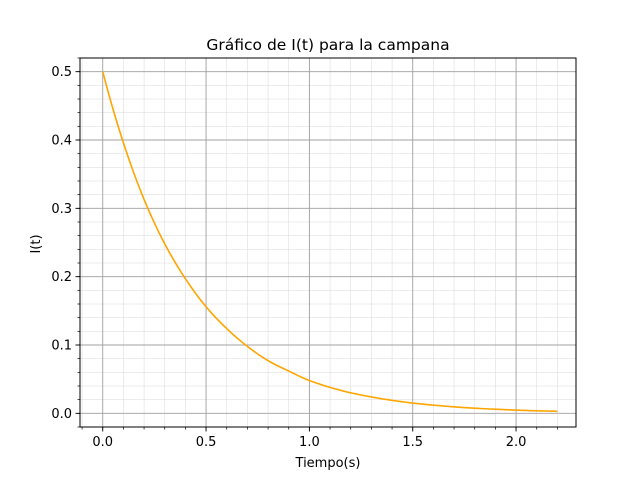 Image resolution: width=640 pixels, height=480 pixels. I want to click on chart-title: Gráfico de I(t) para la campana, so click(327, 45).